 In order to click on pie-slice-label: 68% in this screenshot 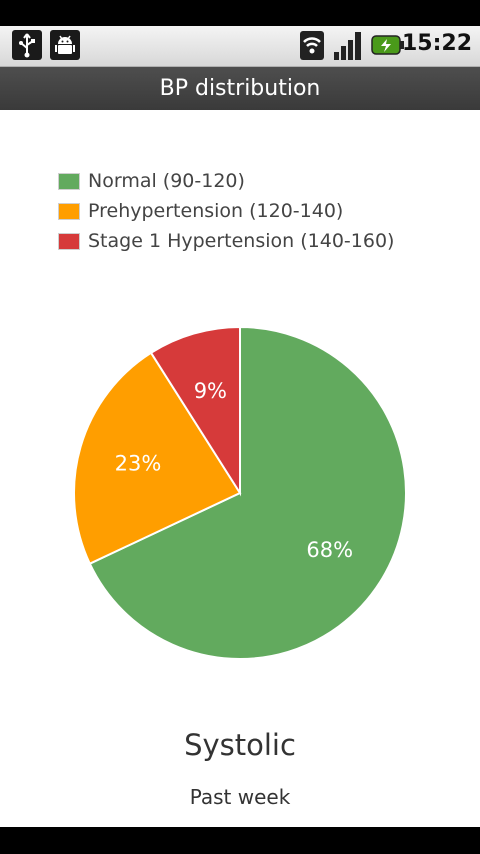, I will do `click(329, 550)`.